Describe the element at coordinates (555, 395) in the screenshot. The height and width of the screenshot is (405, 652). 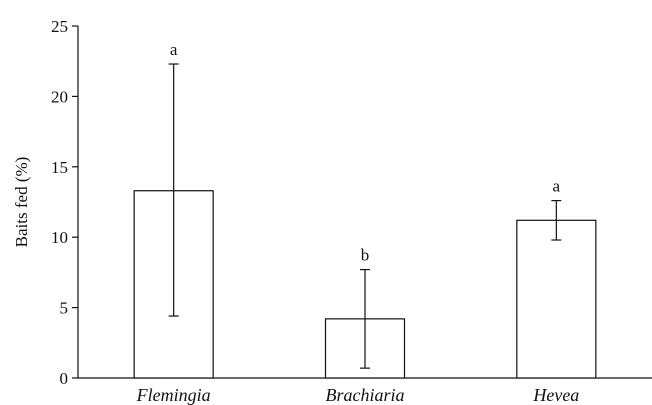
I see `x-tick-label-hevea: Hevea` at that location.